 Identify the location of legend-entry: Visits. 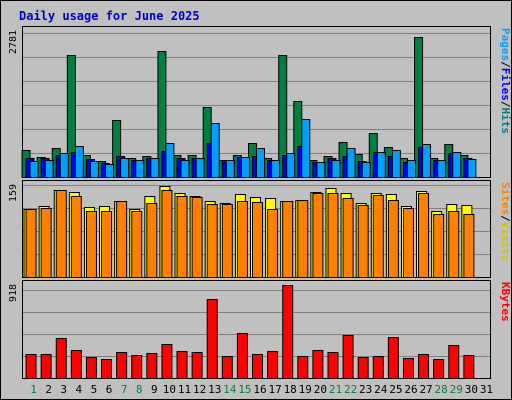
(505, 242).